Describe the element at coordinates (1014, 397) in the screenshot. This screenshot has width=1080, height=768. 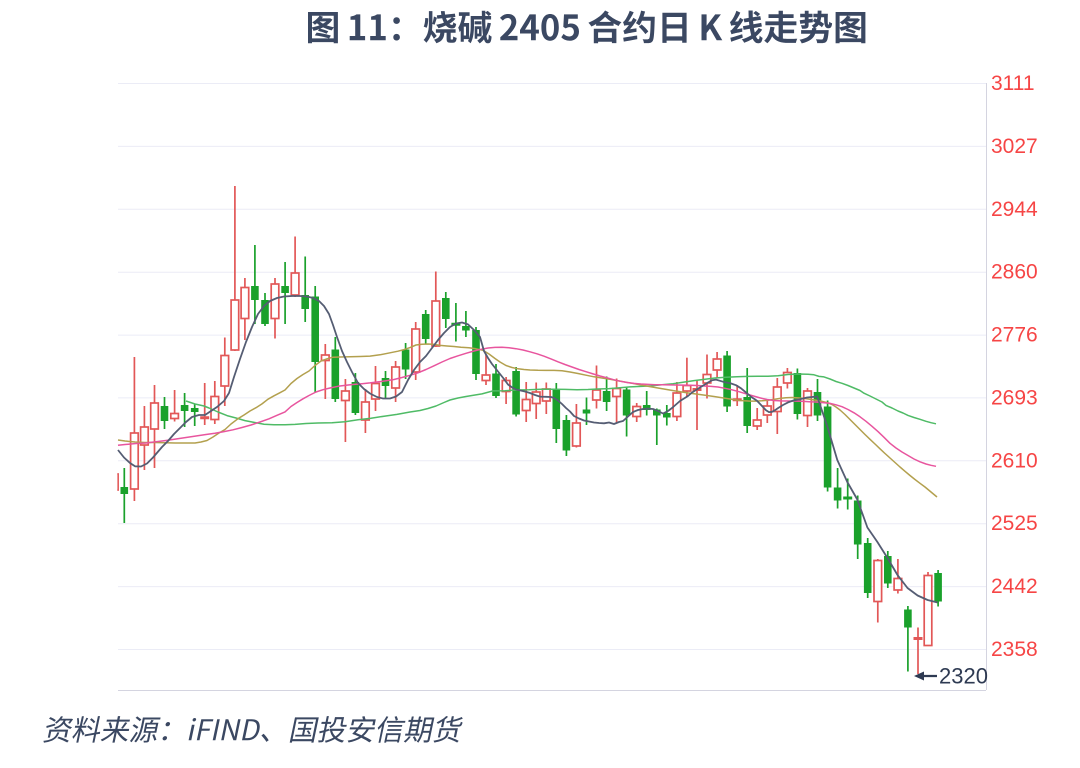
I see `svg-text: 2693` at that location.